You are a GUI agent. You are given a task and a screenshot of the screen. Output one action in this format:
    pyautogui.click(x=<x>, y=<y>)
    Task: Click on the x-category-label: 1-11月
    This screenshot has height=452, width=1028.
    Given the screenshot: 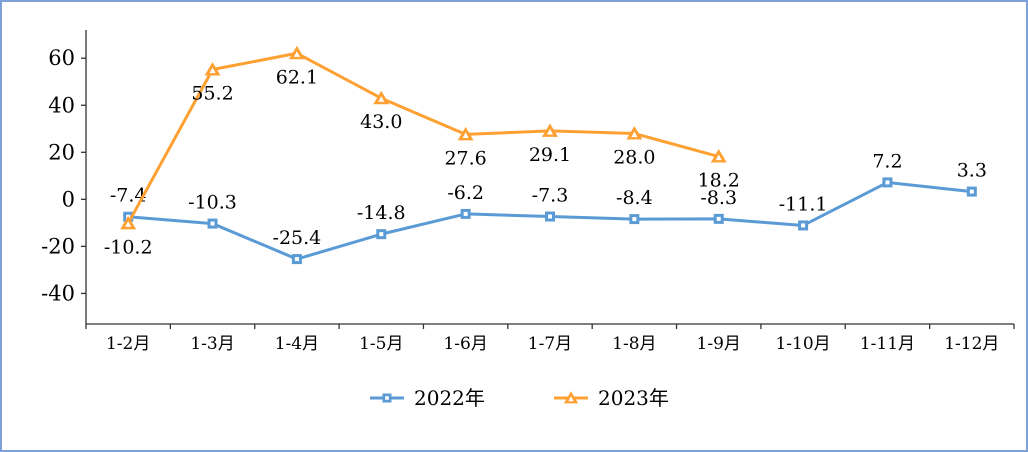 What is the action you would take?
    pyautogui.click(x=887, y=344)
    